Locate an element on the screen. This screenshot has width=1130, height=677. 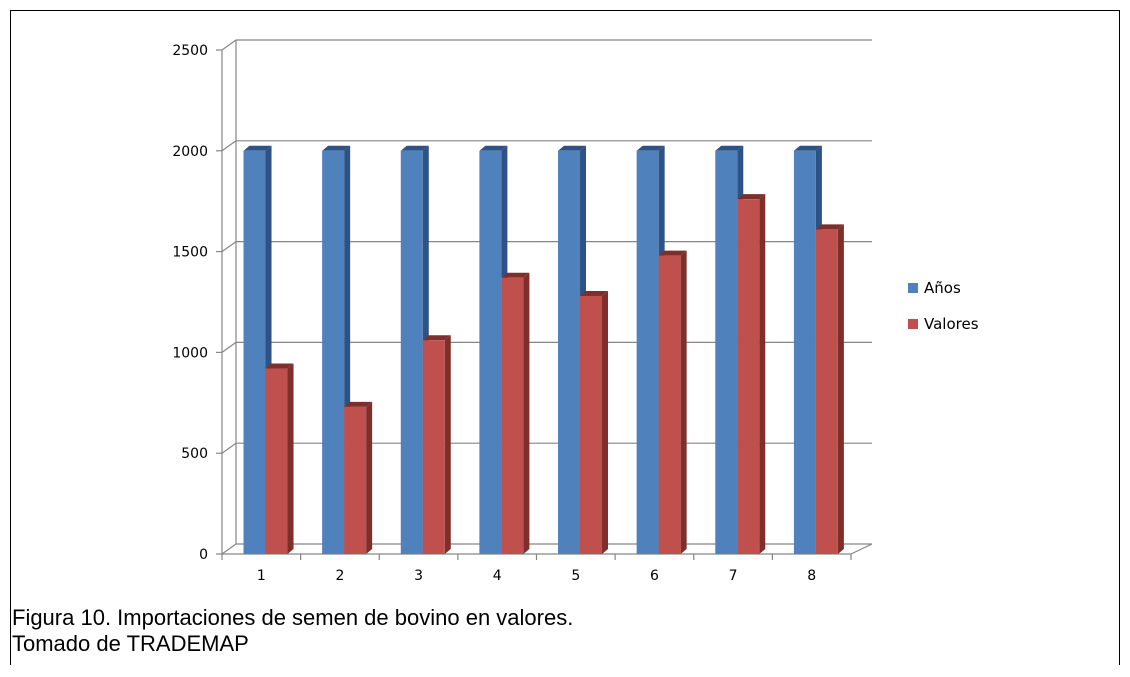
y-tick-label: 1000 is located at coordinates (190, 353).